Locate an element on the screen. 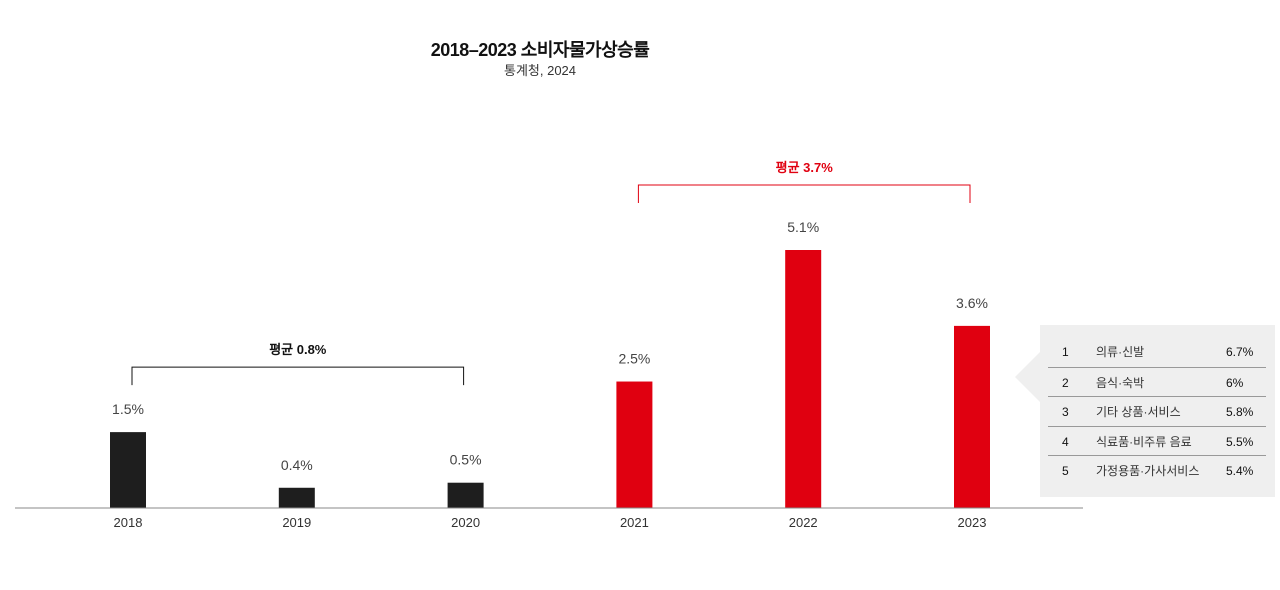 This screenshot has height=590, width=1280. rank: 3 is located at coordinates (1065, 411).